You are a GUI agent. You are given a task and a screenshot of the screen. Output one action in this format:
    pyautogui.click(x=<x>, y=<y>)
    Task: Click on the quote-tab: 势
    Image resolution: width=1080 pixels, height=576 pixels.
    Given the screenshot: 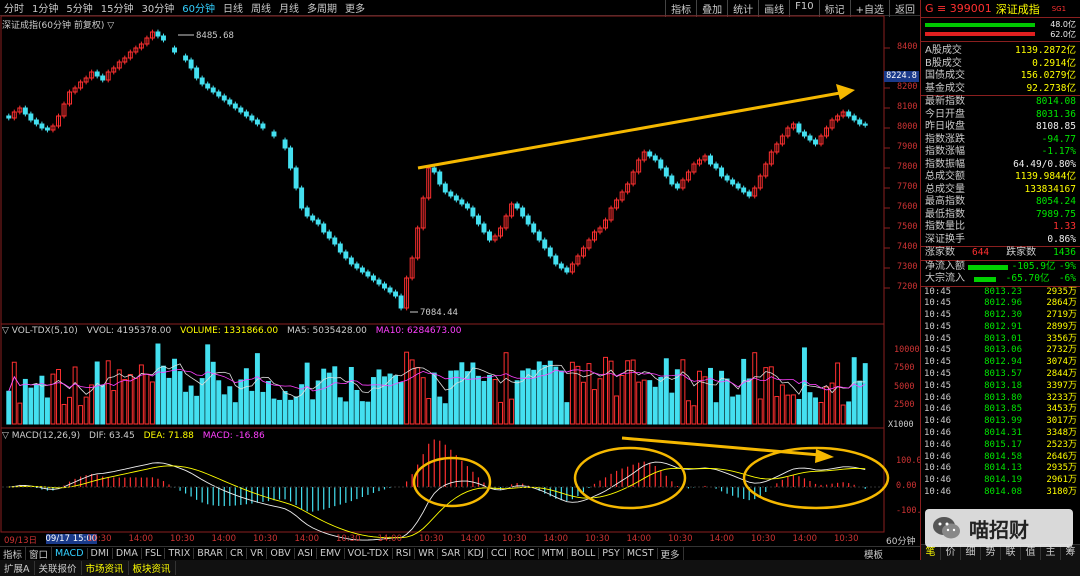 What is the action you would take?
    pyautogui.click(x=991, y=552)
    